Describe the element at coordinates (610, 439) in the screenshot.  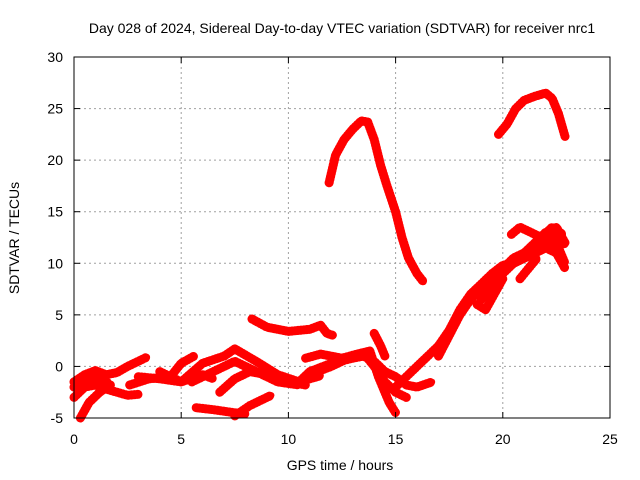
I see `x-tick-label: 25` at that location.